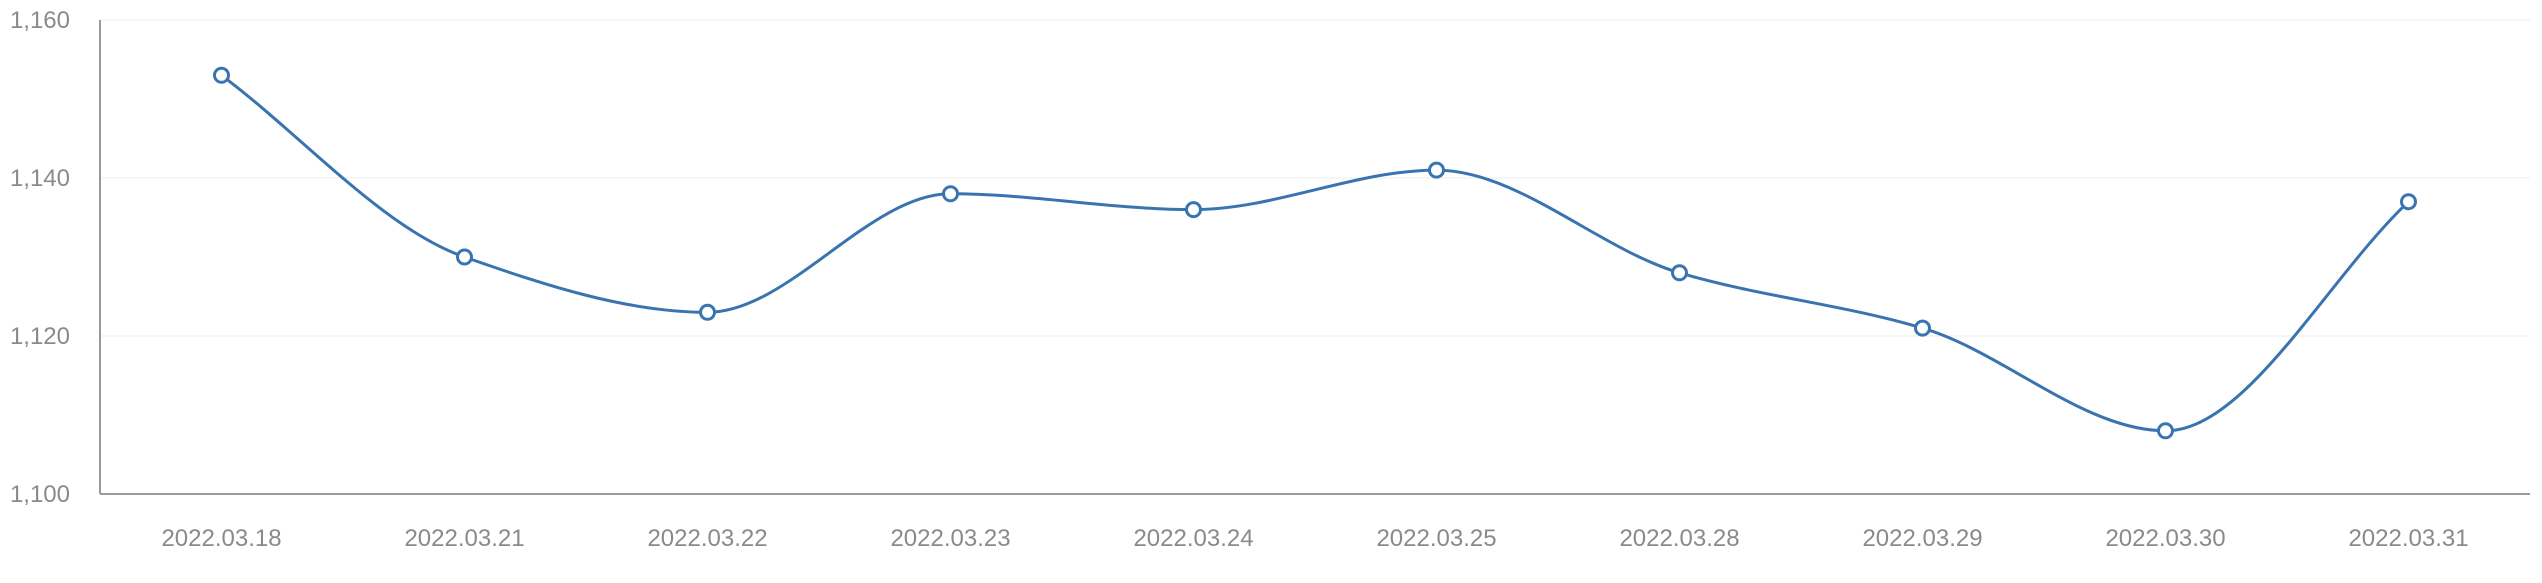  Describe the element at coordinates (40, 494) in the screenshot. I see `y-tick-label: 1,100` at that location.